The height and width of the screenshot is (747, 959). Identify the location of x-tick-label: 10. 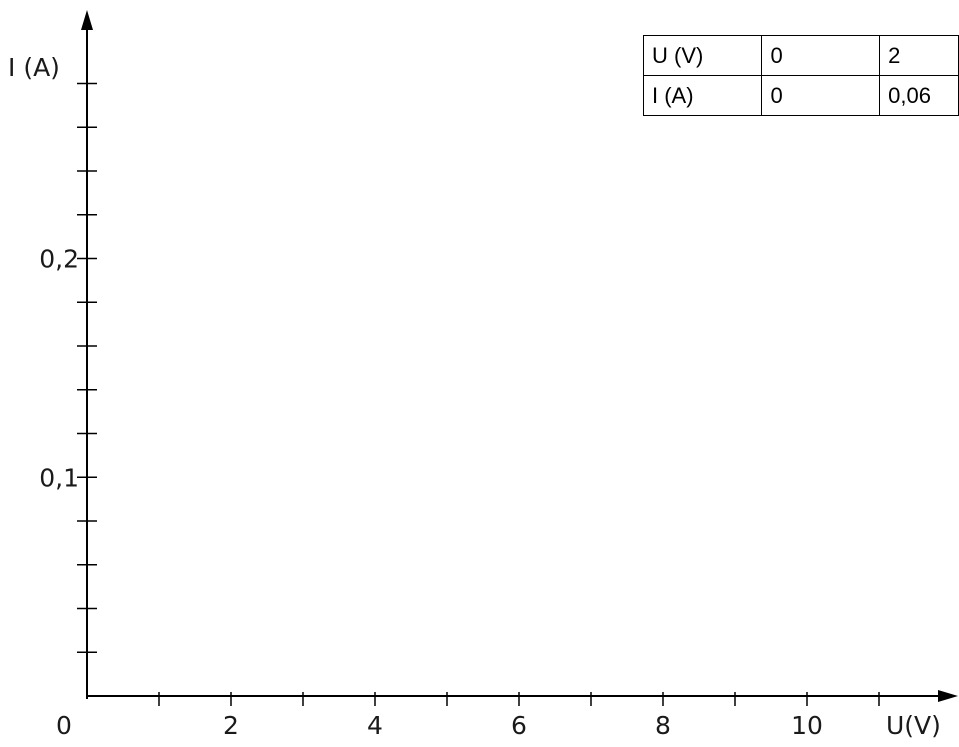
(807, 725).